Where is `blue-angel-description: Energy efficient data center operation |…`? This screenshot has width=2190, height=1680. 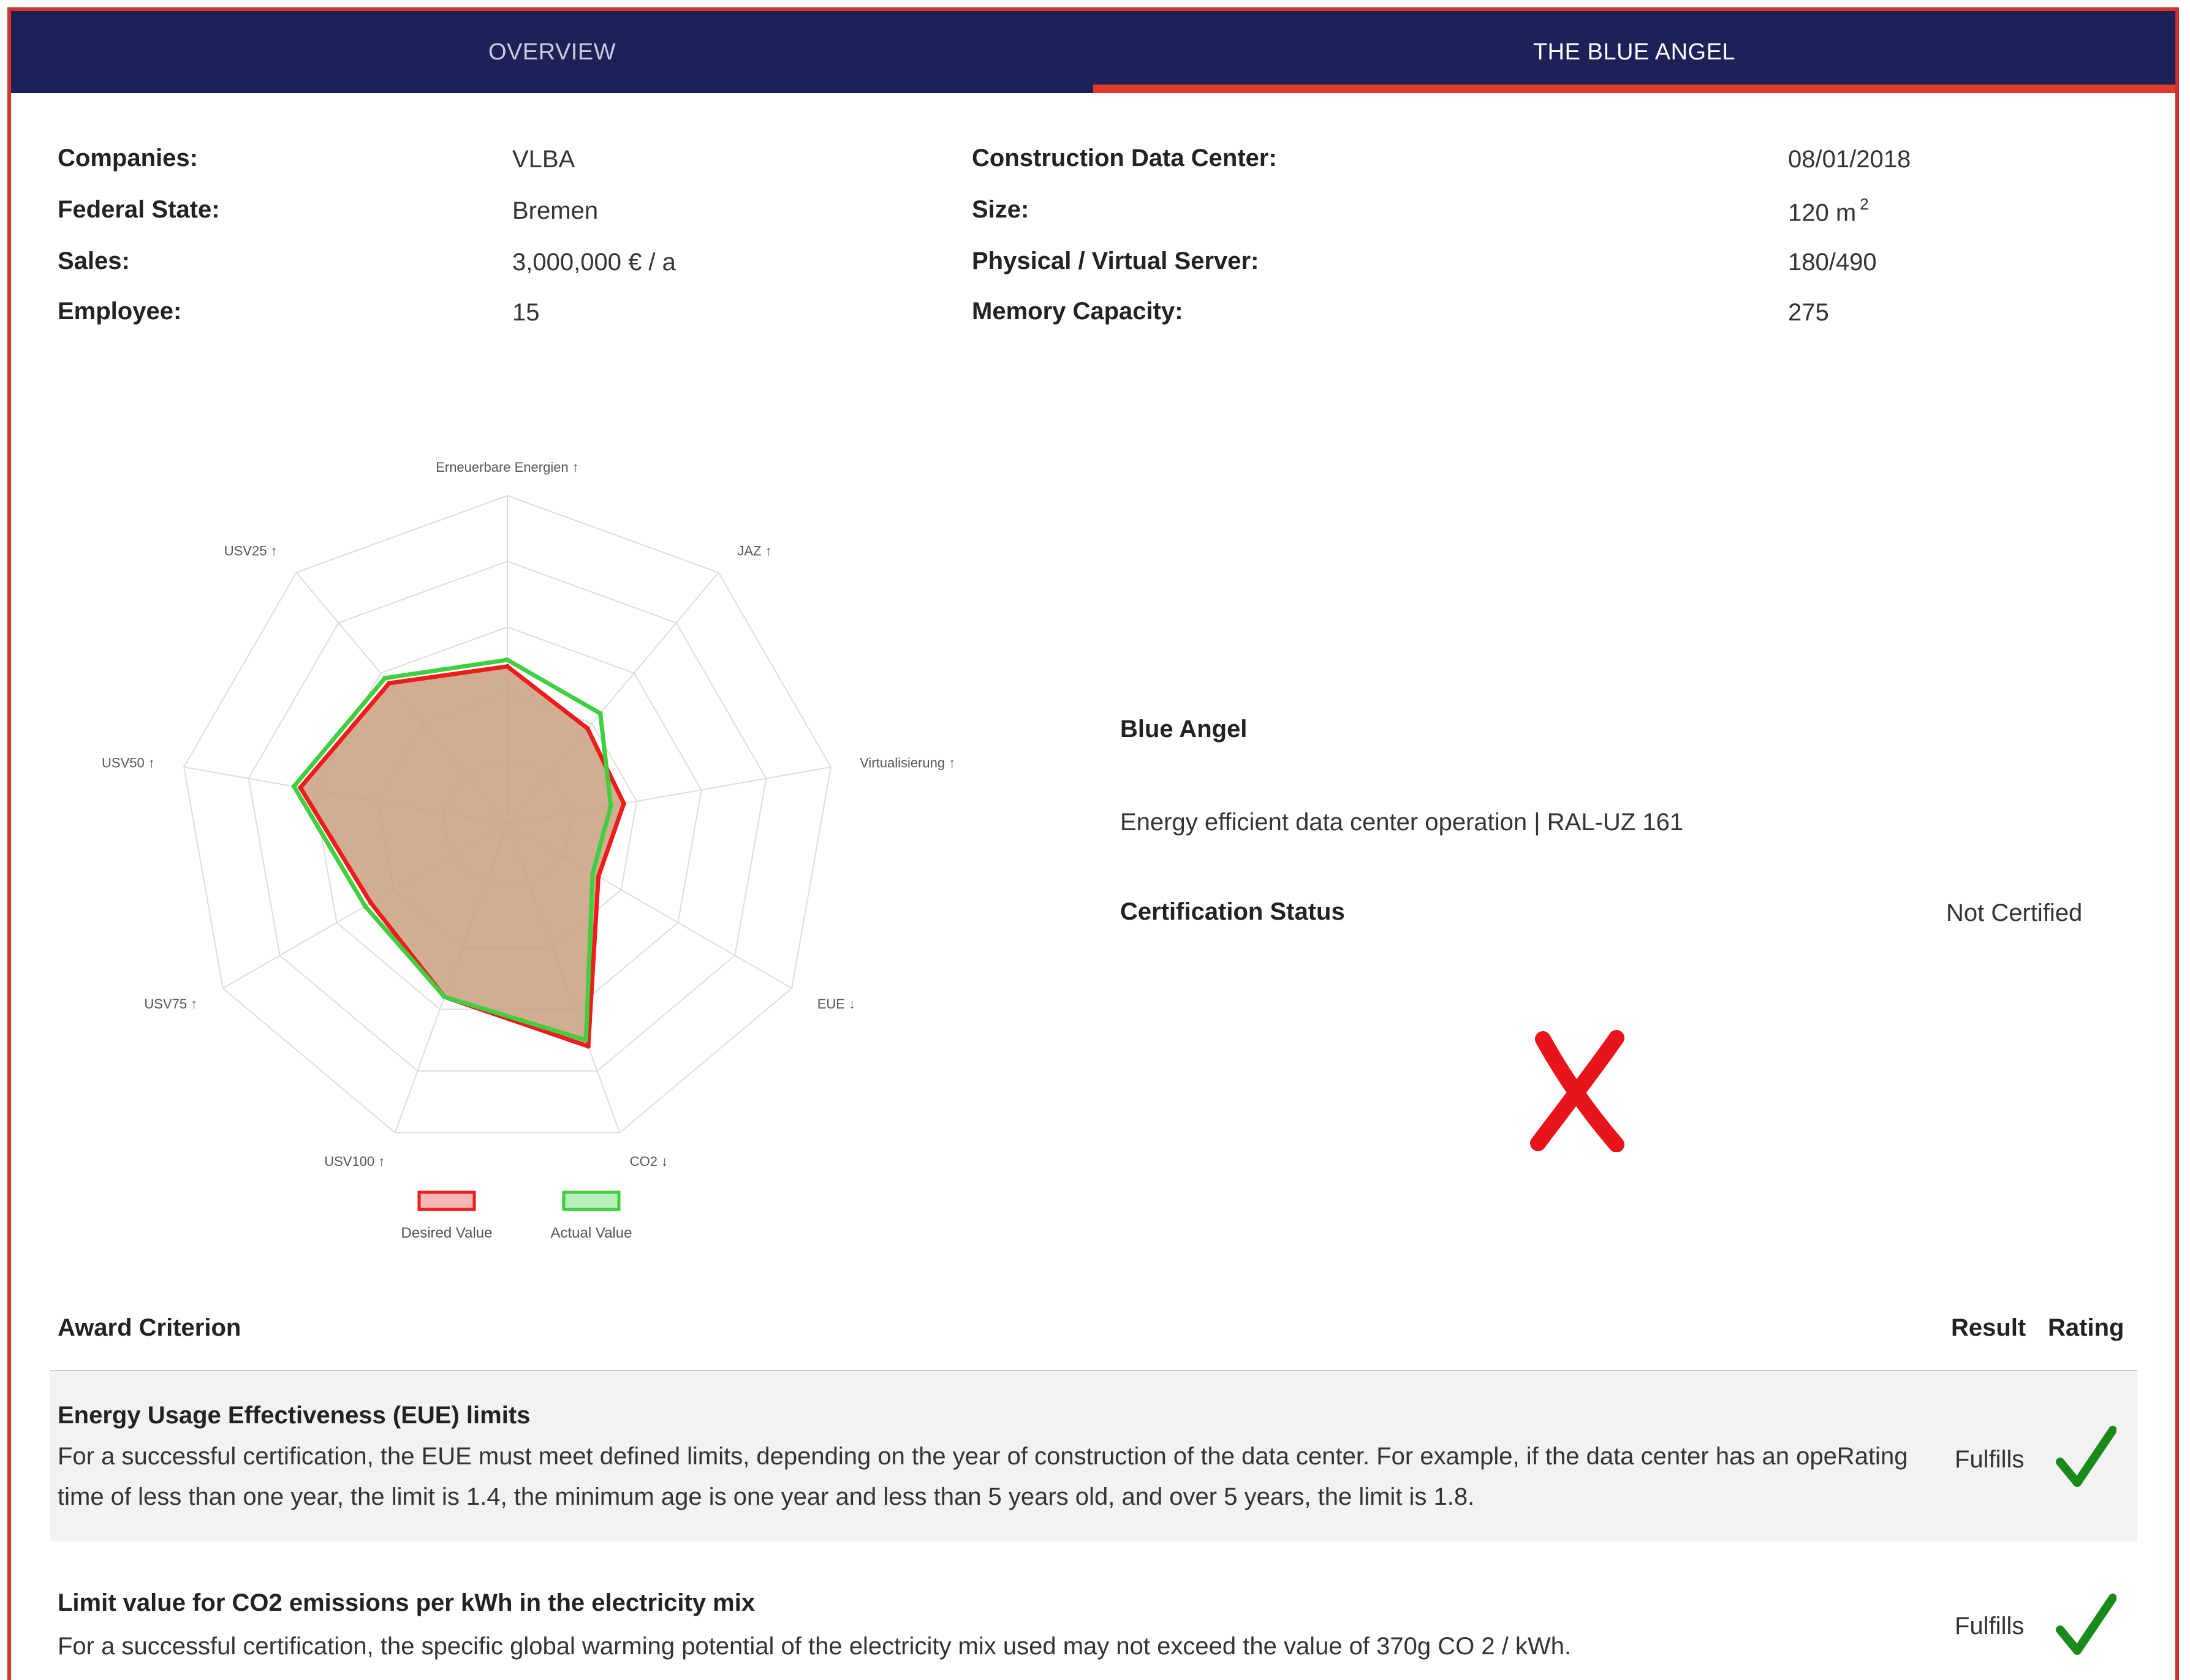 blue-angel-description: Energy efficient data center operation |… is located at coordinates (1402, 822).